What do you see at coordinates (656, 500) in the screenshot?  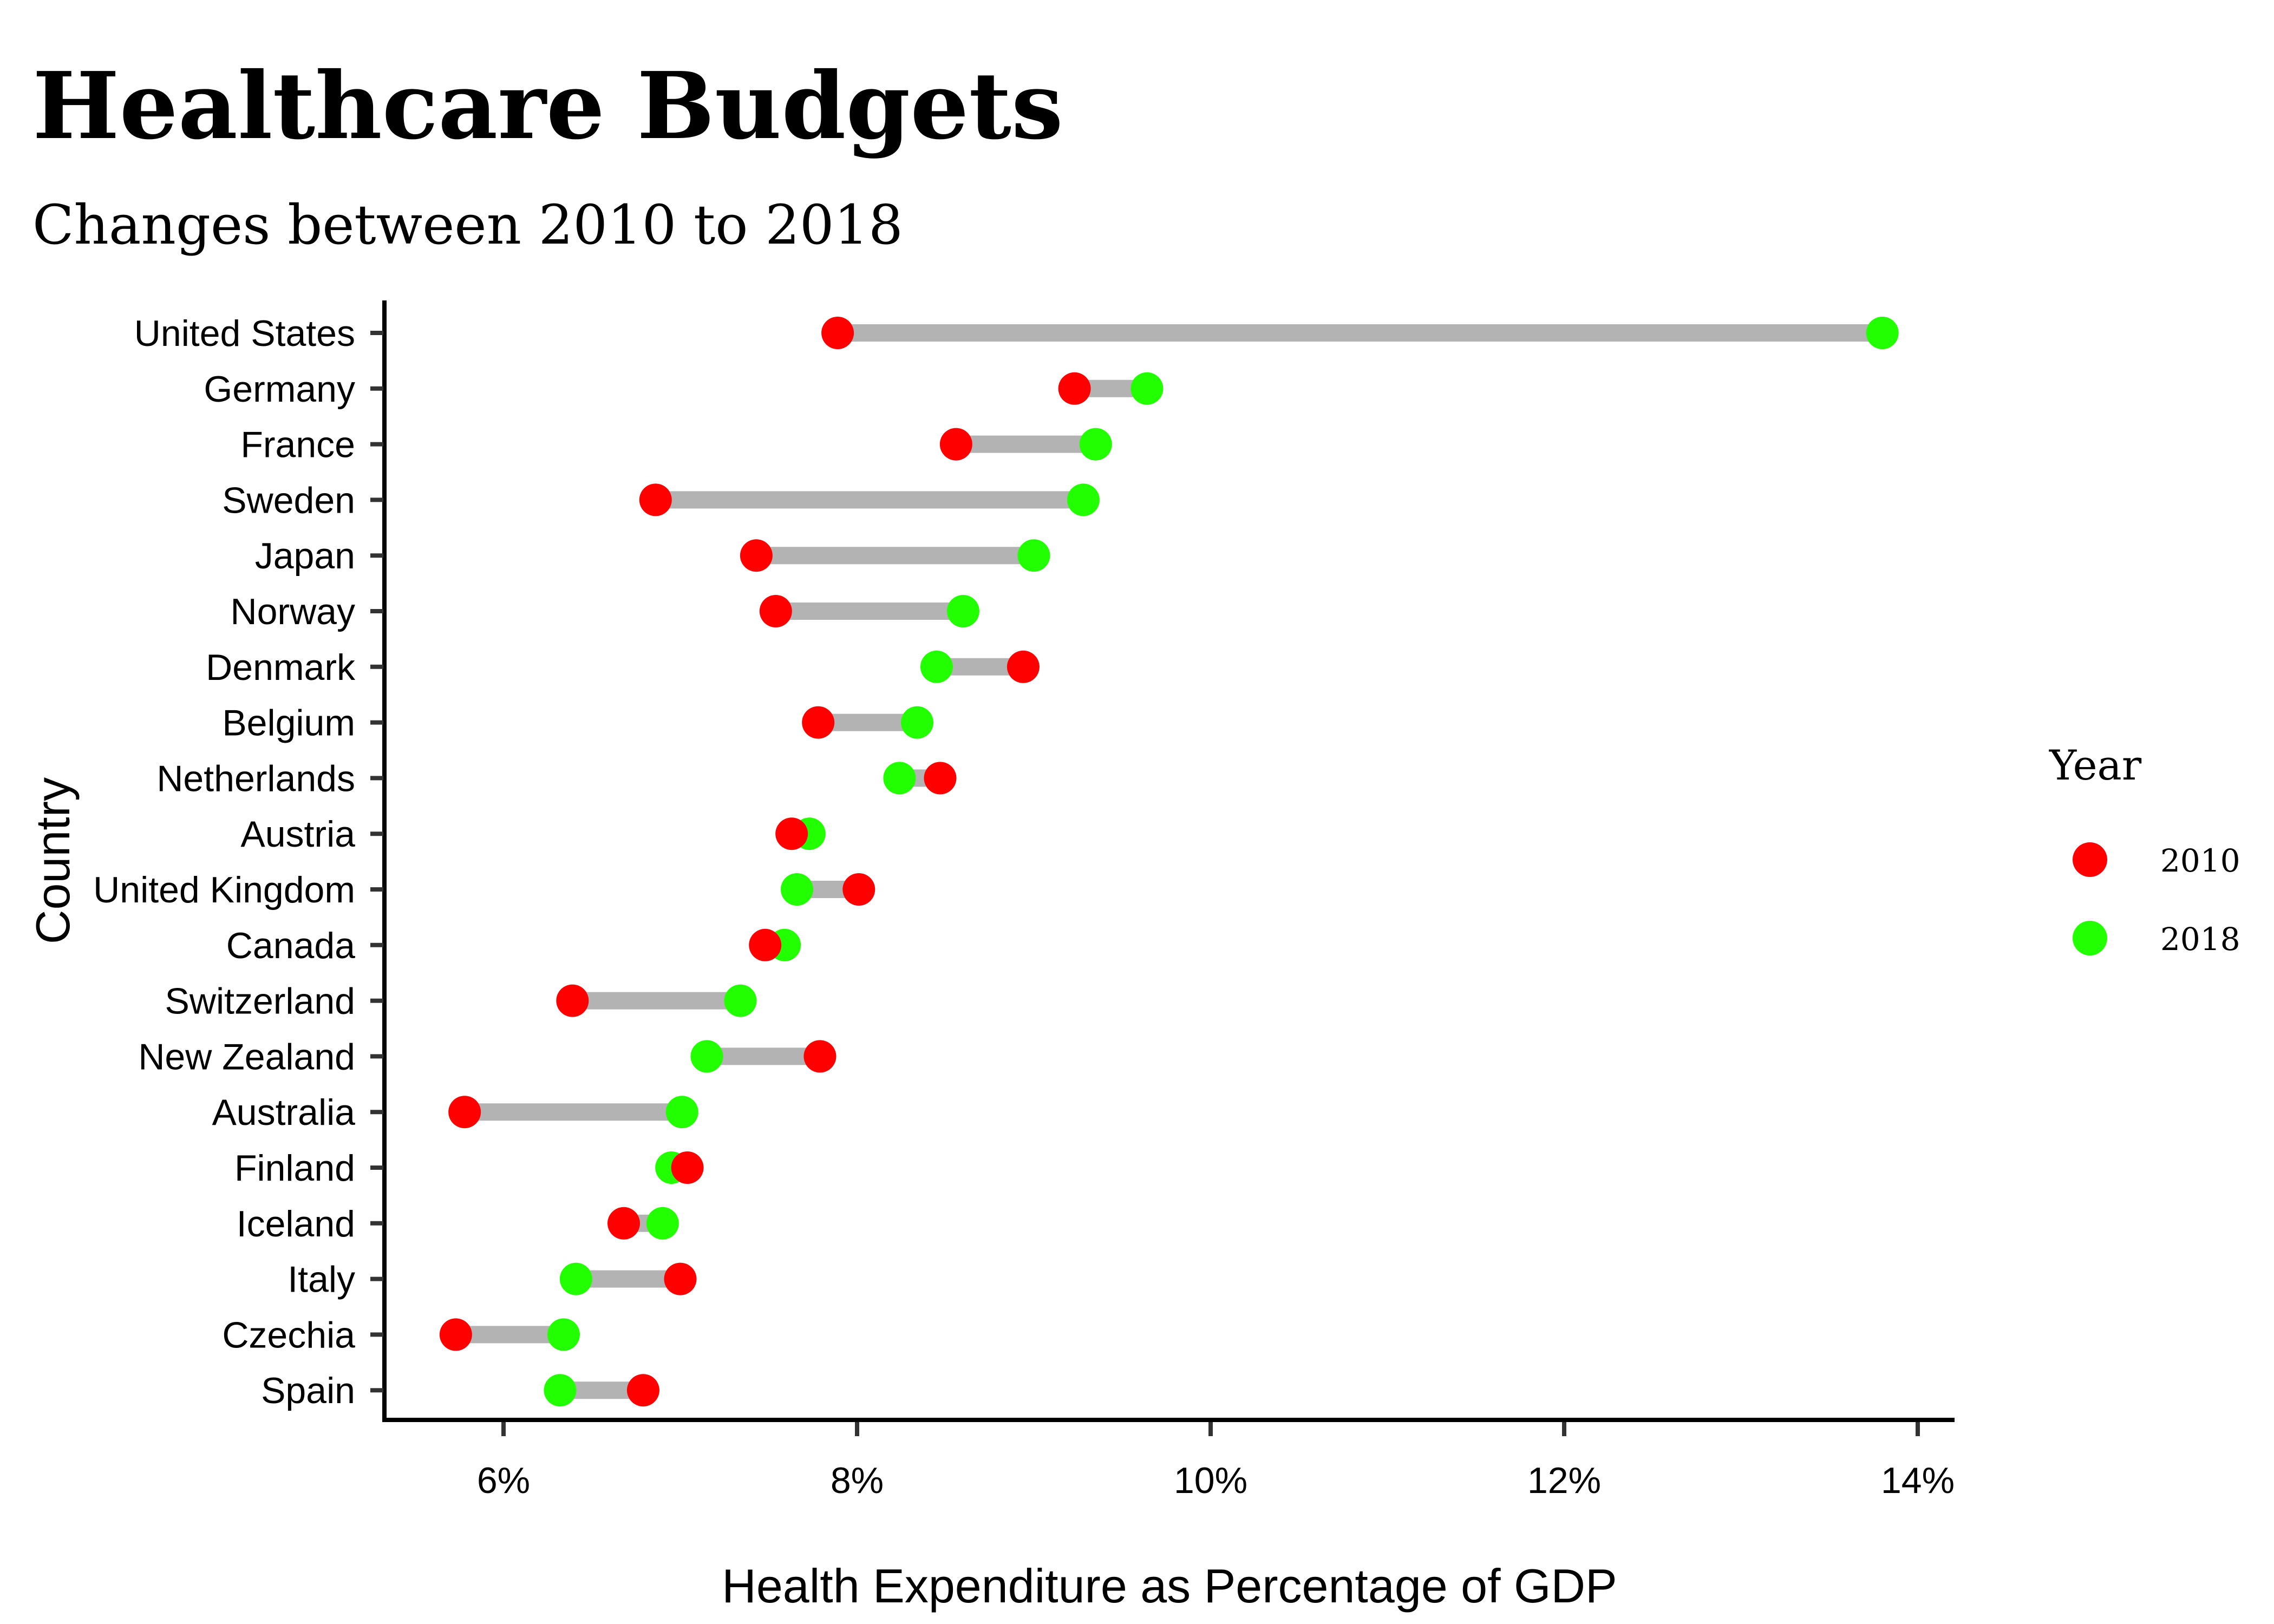 I see `point-2010-sweden` at bounding box center [656, 500].